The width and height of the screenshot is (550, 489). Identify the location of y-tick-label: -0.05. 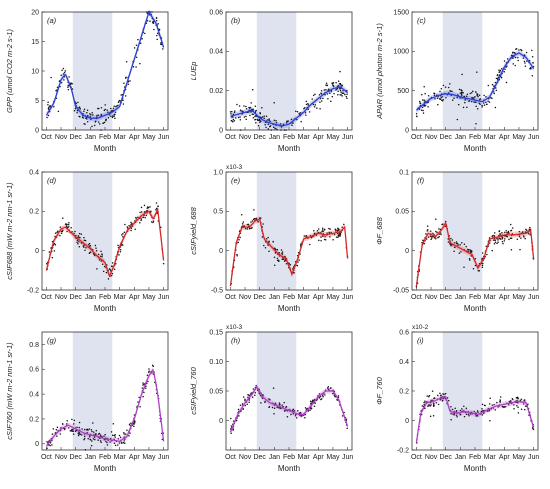
(401, 290).